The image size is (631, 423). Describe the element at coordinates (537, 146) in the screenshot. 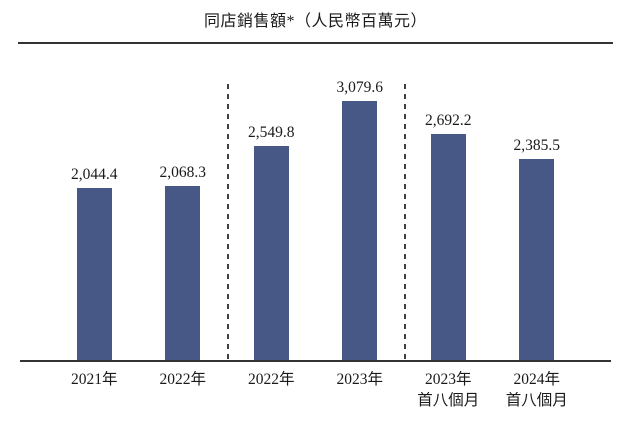

I see `value-label: 2,385.5` at that location.